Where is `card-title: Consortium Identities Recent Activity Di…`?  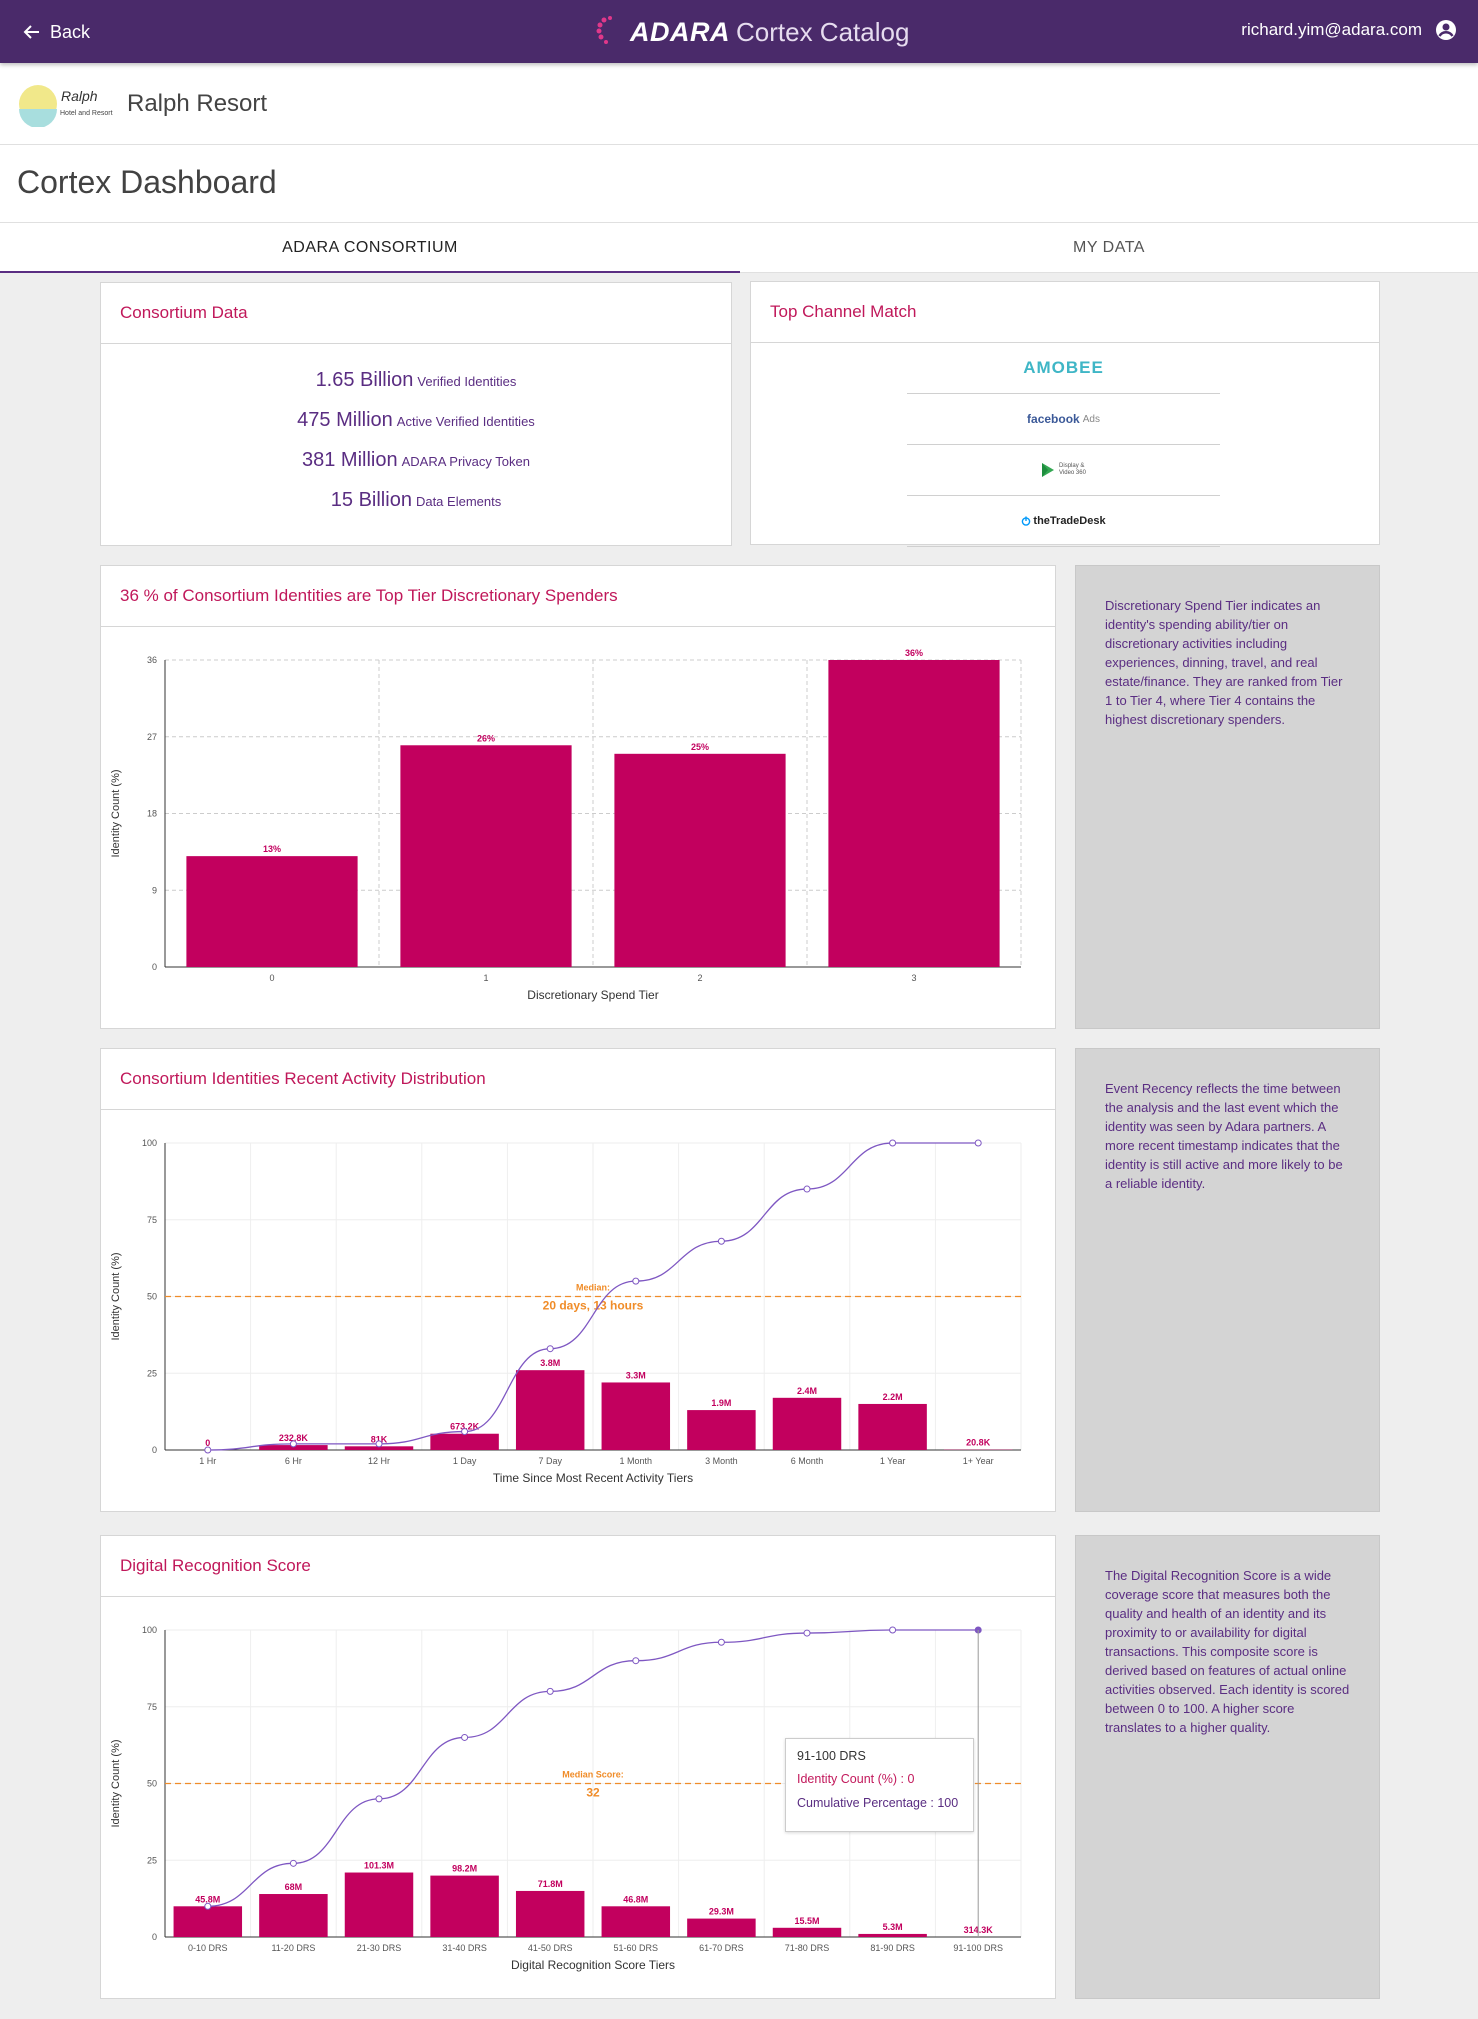 card-title: Consortium Identities Recent Activity Di… is located at coordinates (303, 1078).